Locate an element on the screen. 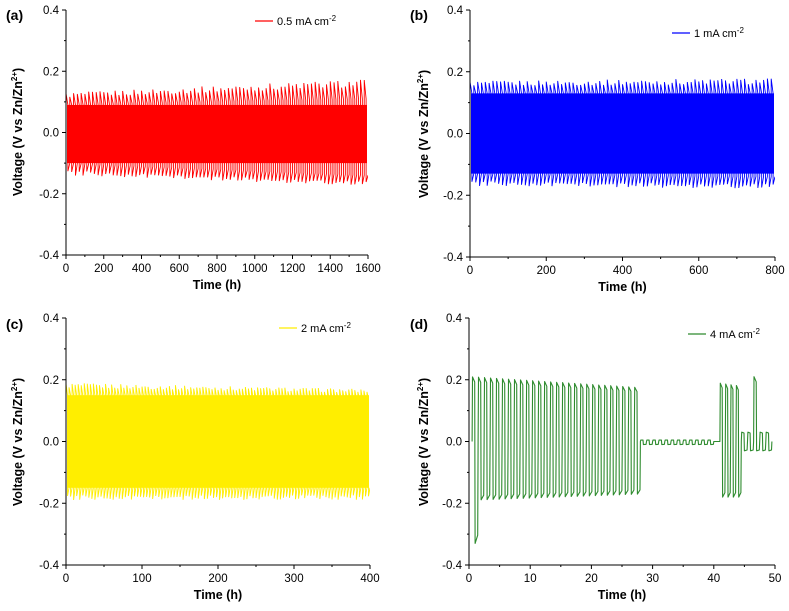 Image resolution: width=789 pixels, height=611 pixels. panel-label: (a) is located at coordinates (14, 15).